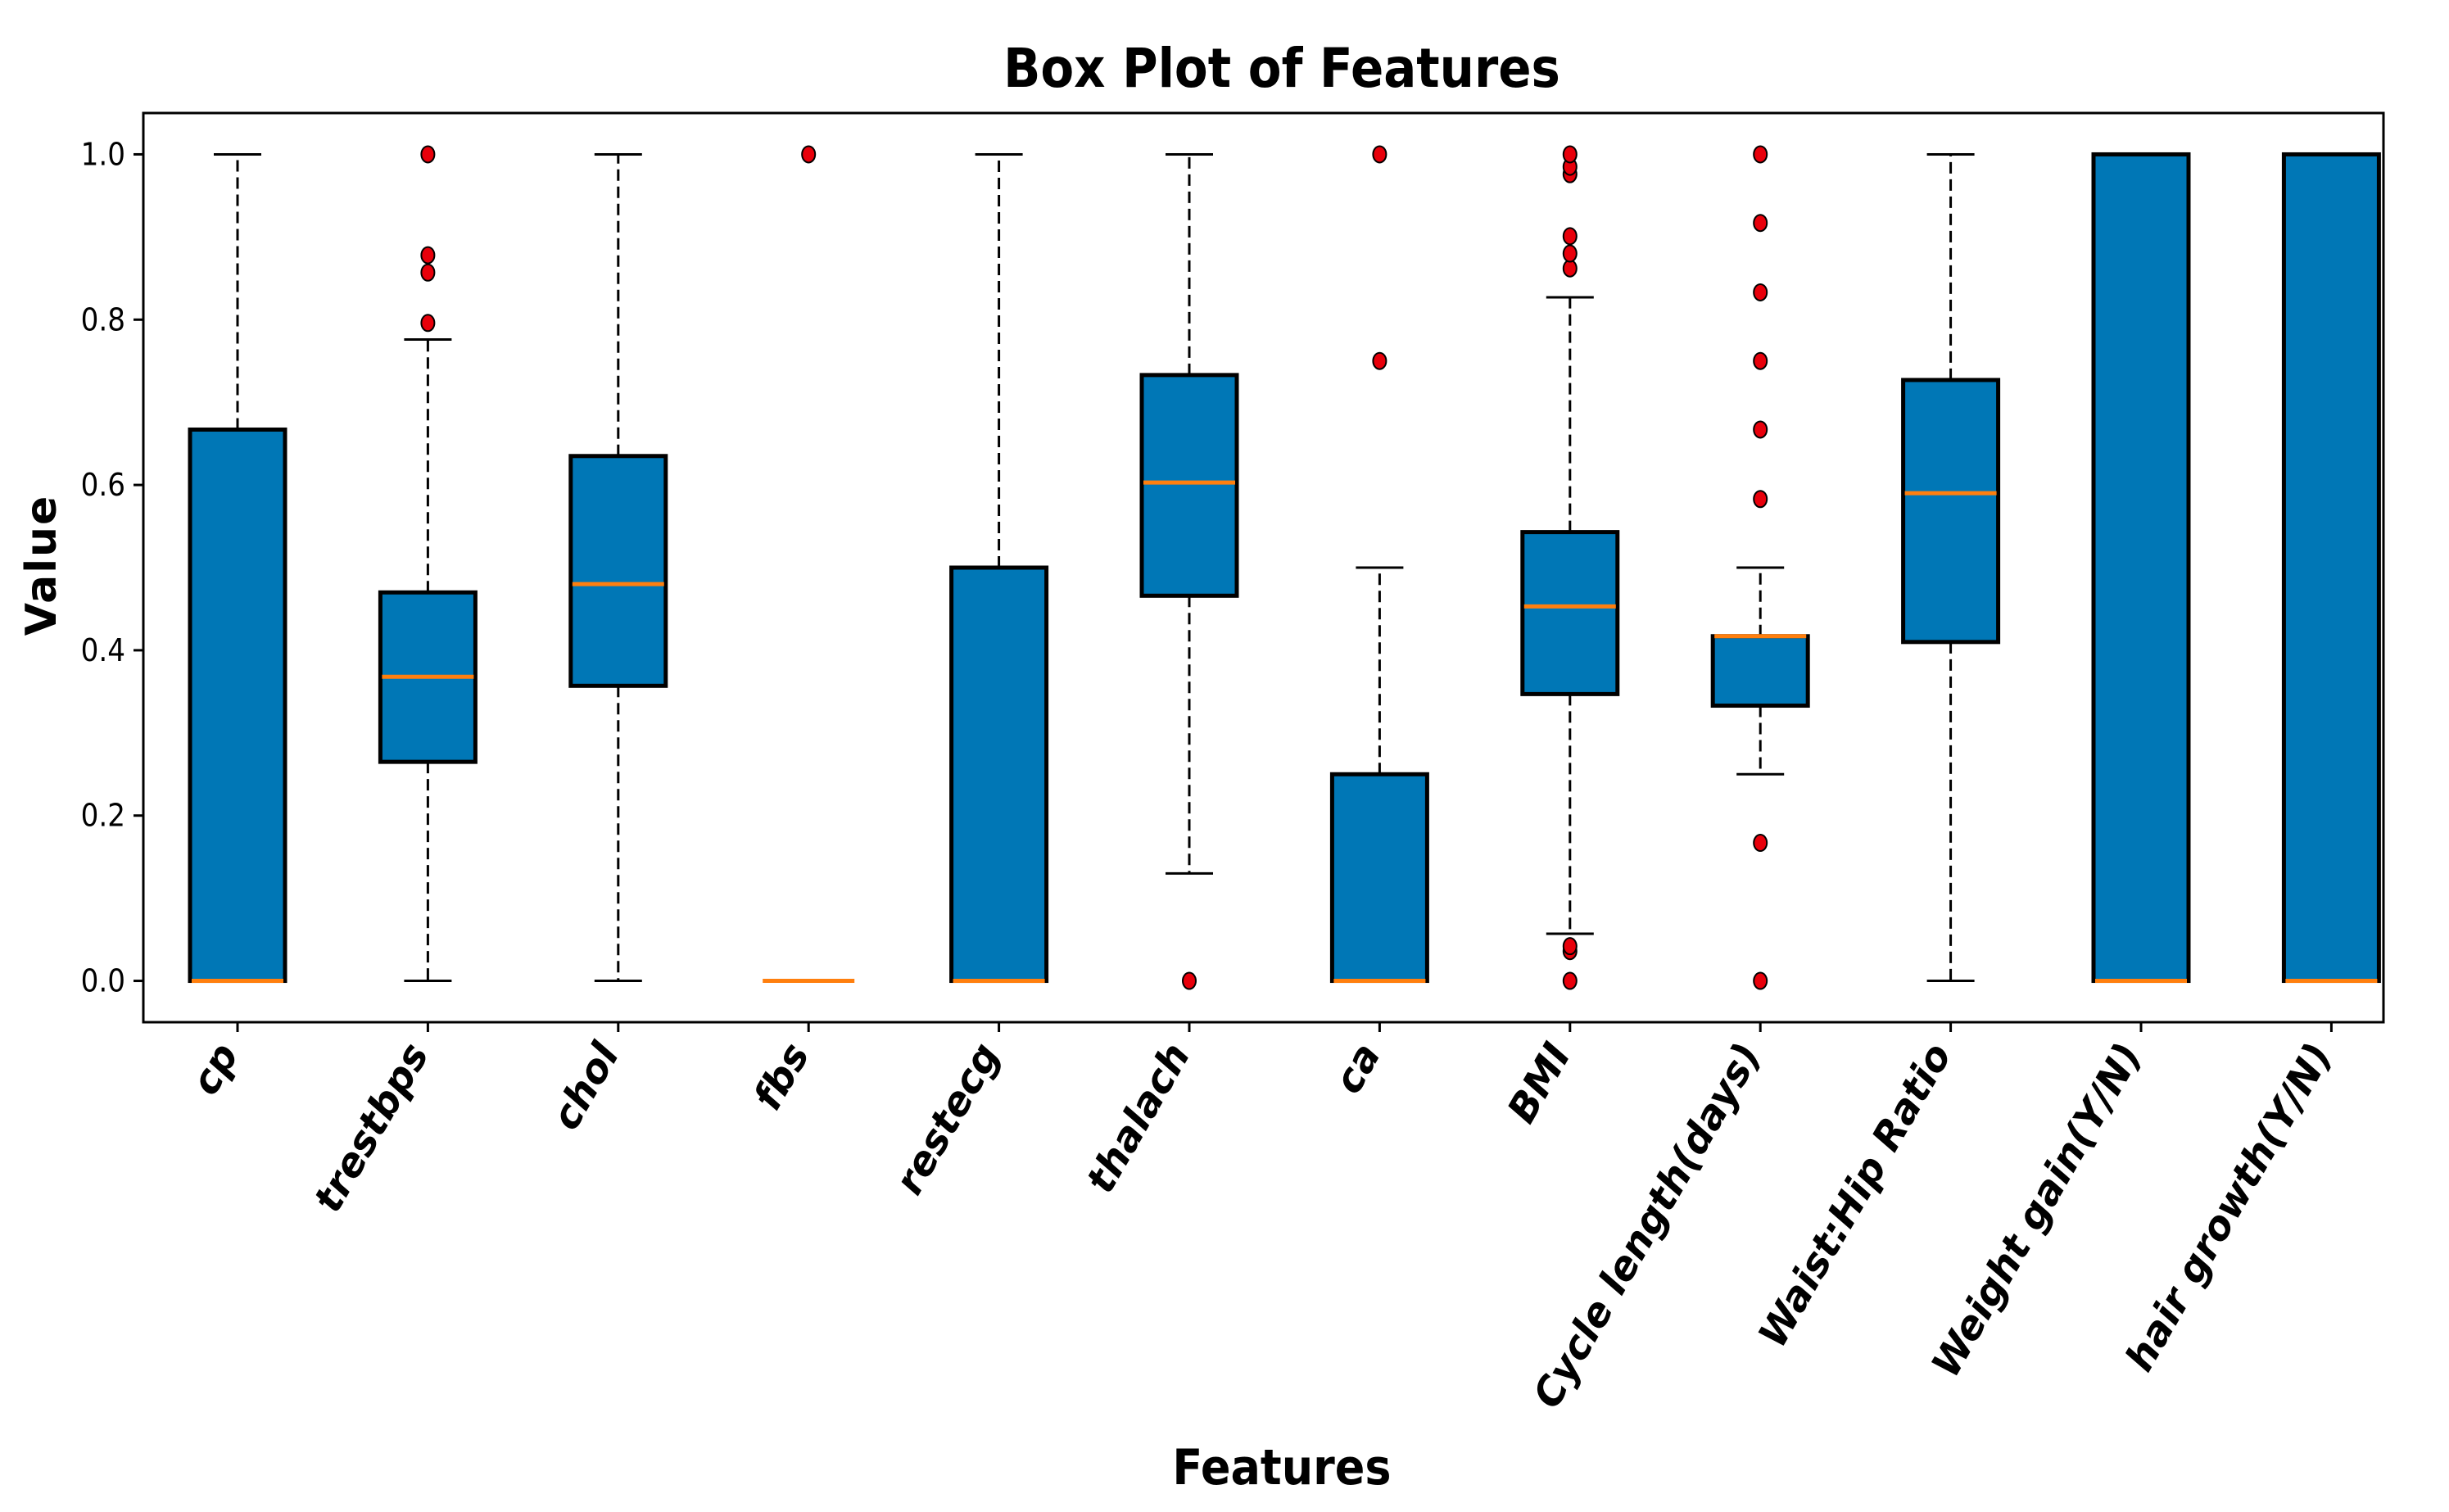 The height and width of the screenshot is (1512, 2449). I want to click on x-tick-label: restecg, so click(948, 1118).